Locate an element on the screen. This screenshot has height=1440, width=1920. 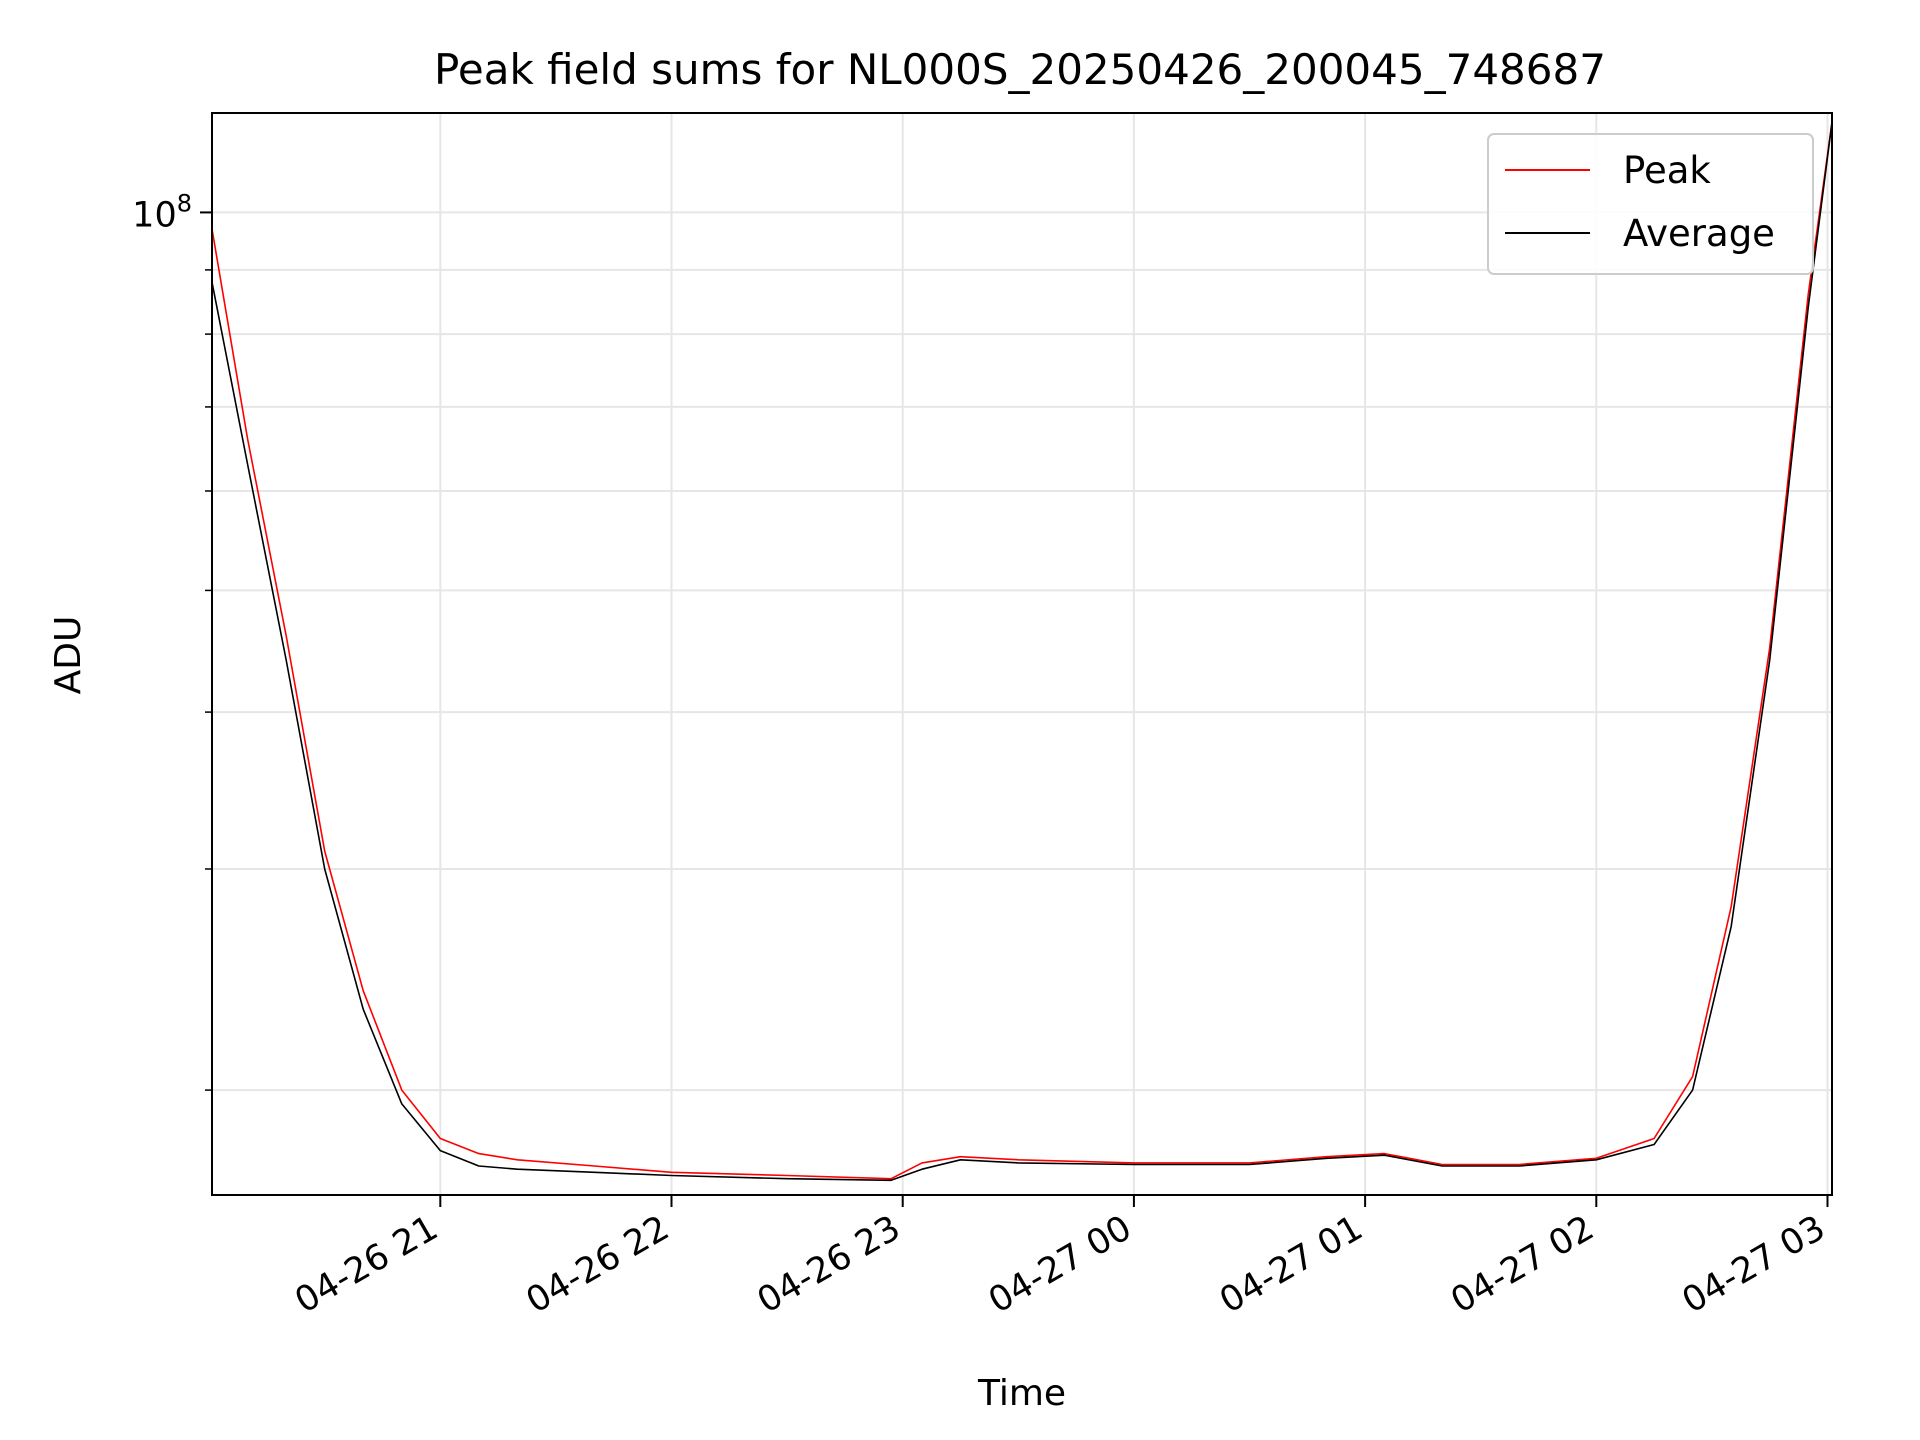
legend-peak-label: Peak is located at coordinates (1667, 170).